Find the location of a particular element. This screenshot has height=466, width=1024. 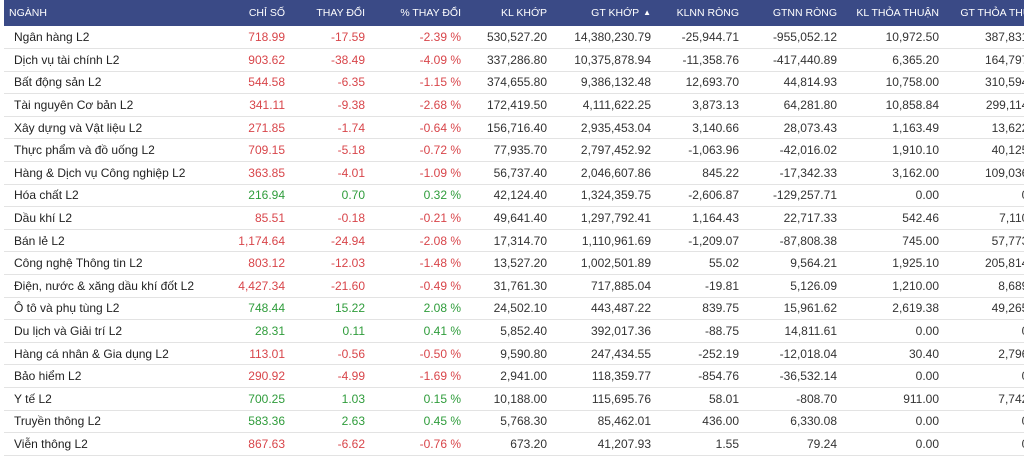

header-gtnn-rong: GTNN RÒNG is located at coordinates (804, 13).